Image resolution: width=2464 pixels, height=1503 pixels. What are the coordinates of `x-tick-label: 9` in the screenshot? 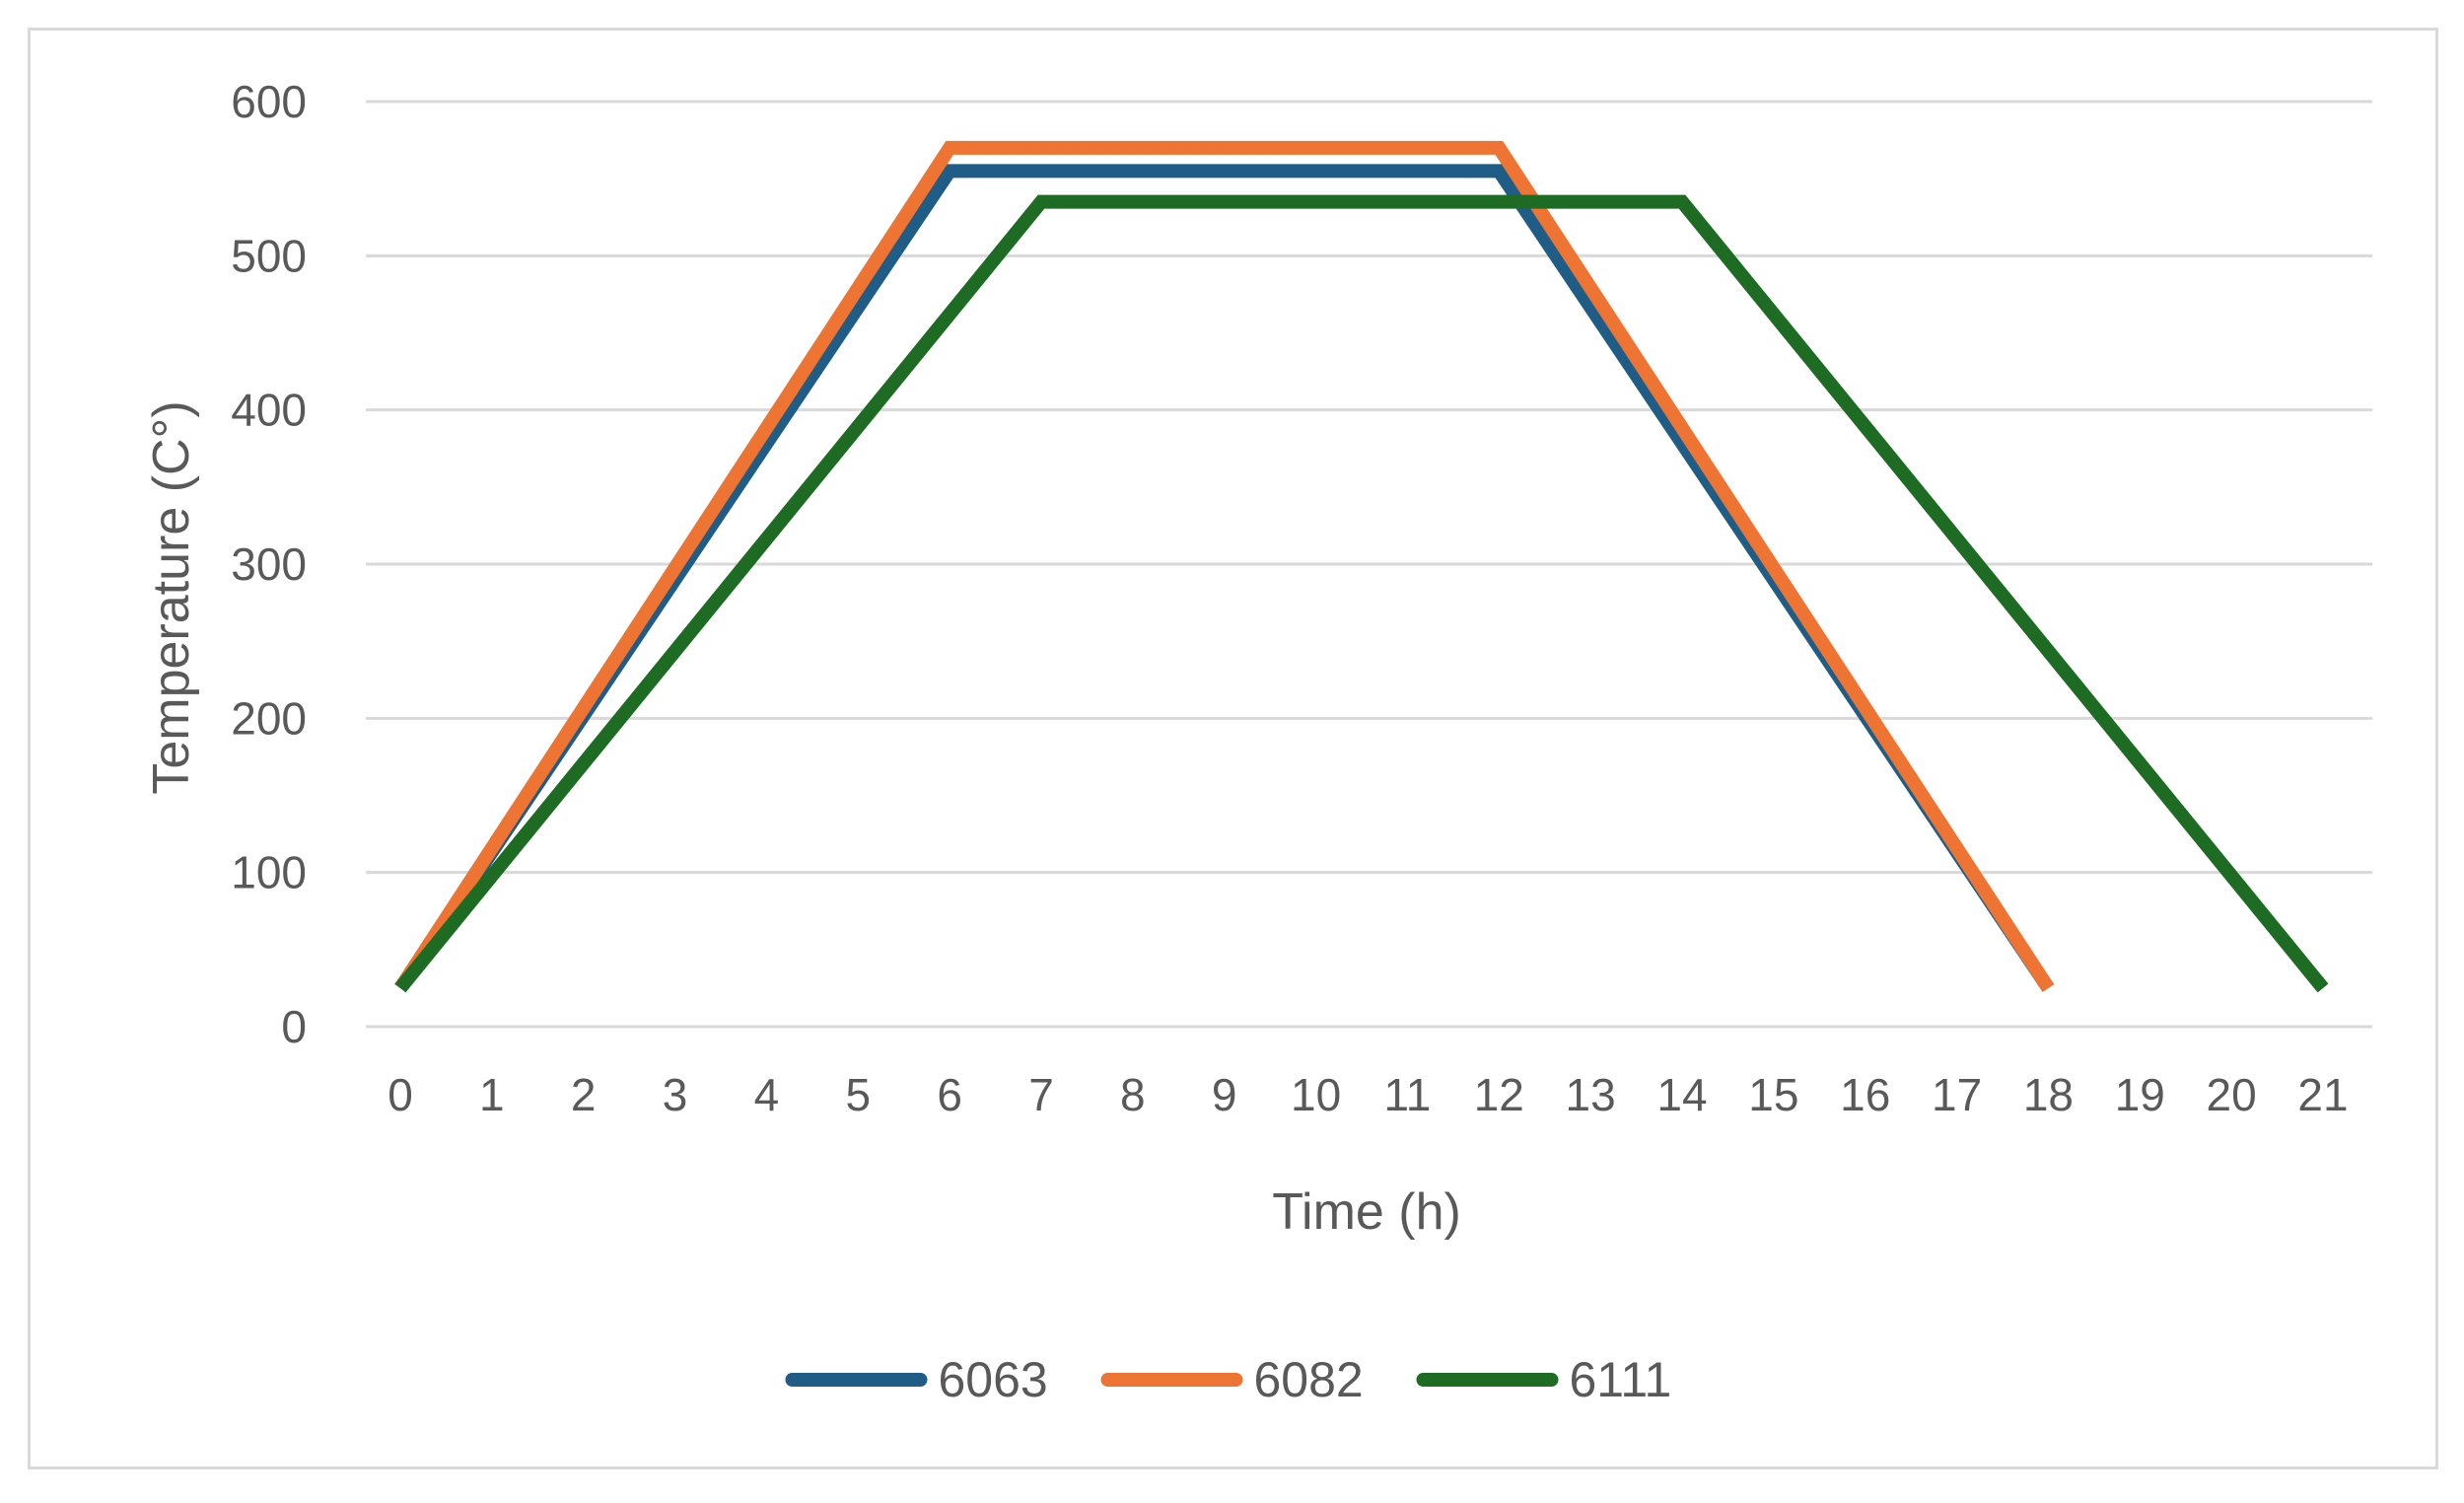 It's located at (1224, 1094).